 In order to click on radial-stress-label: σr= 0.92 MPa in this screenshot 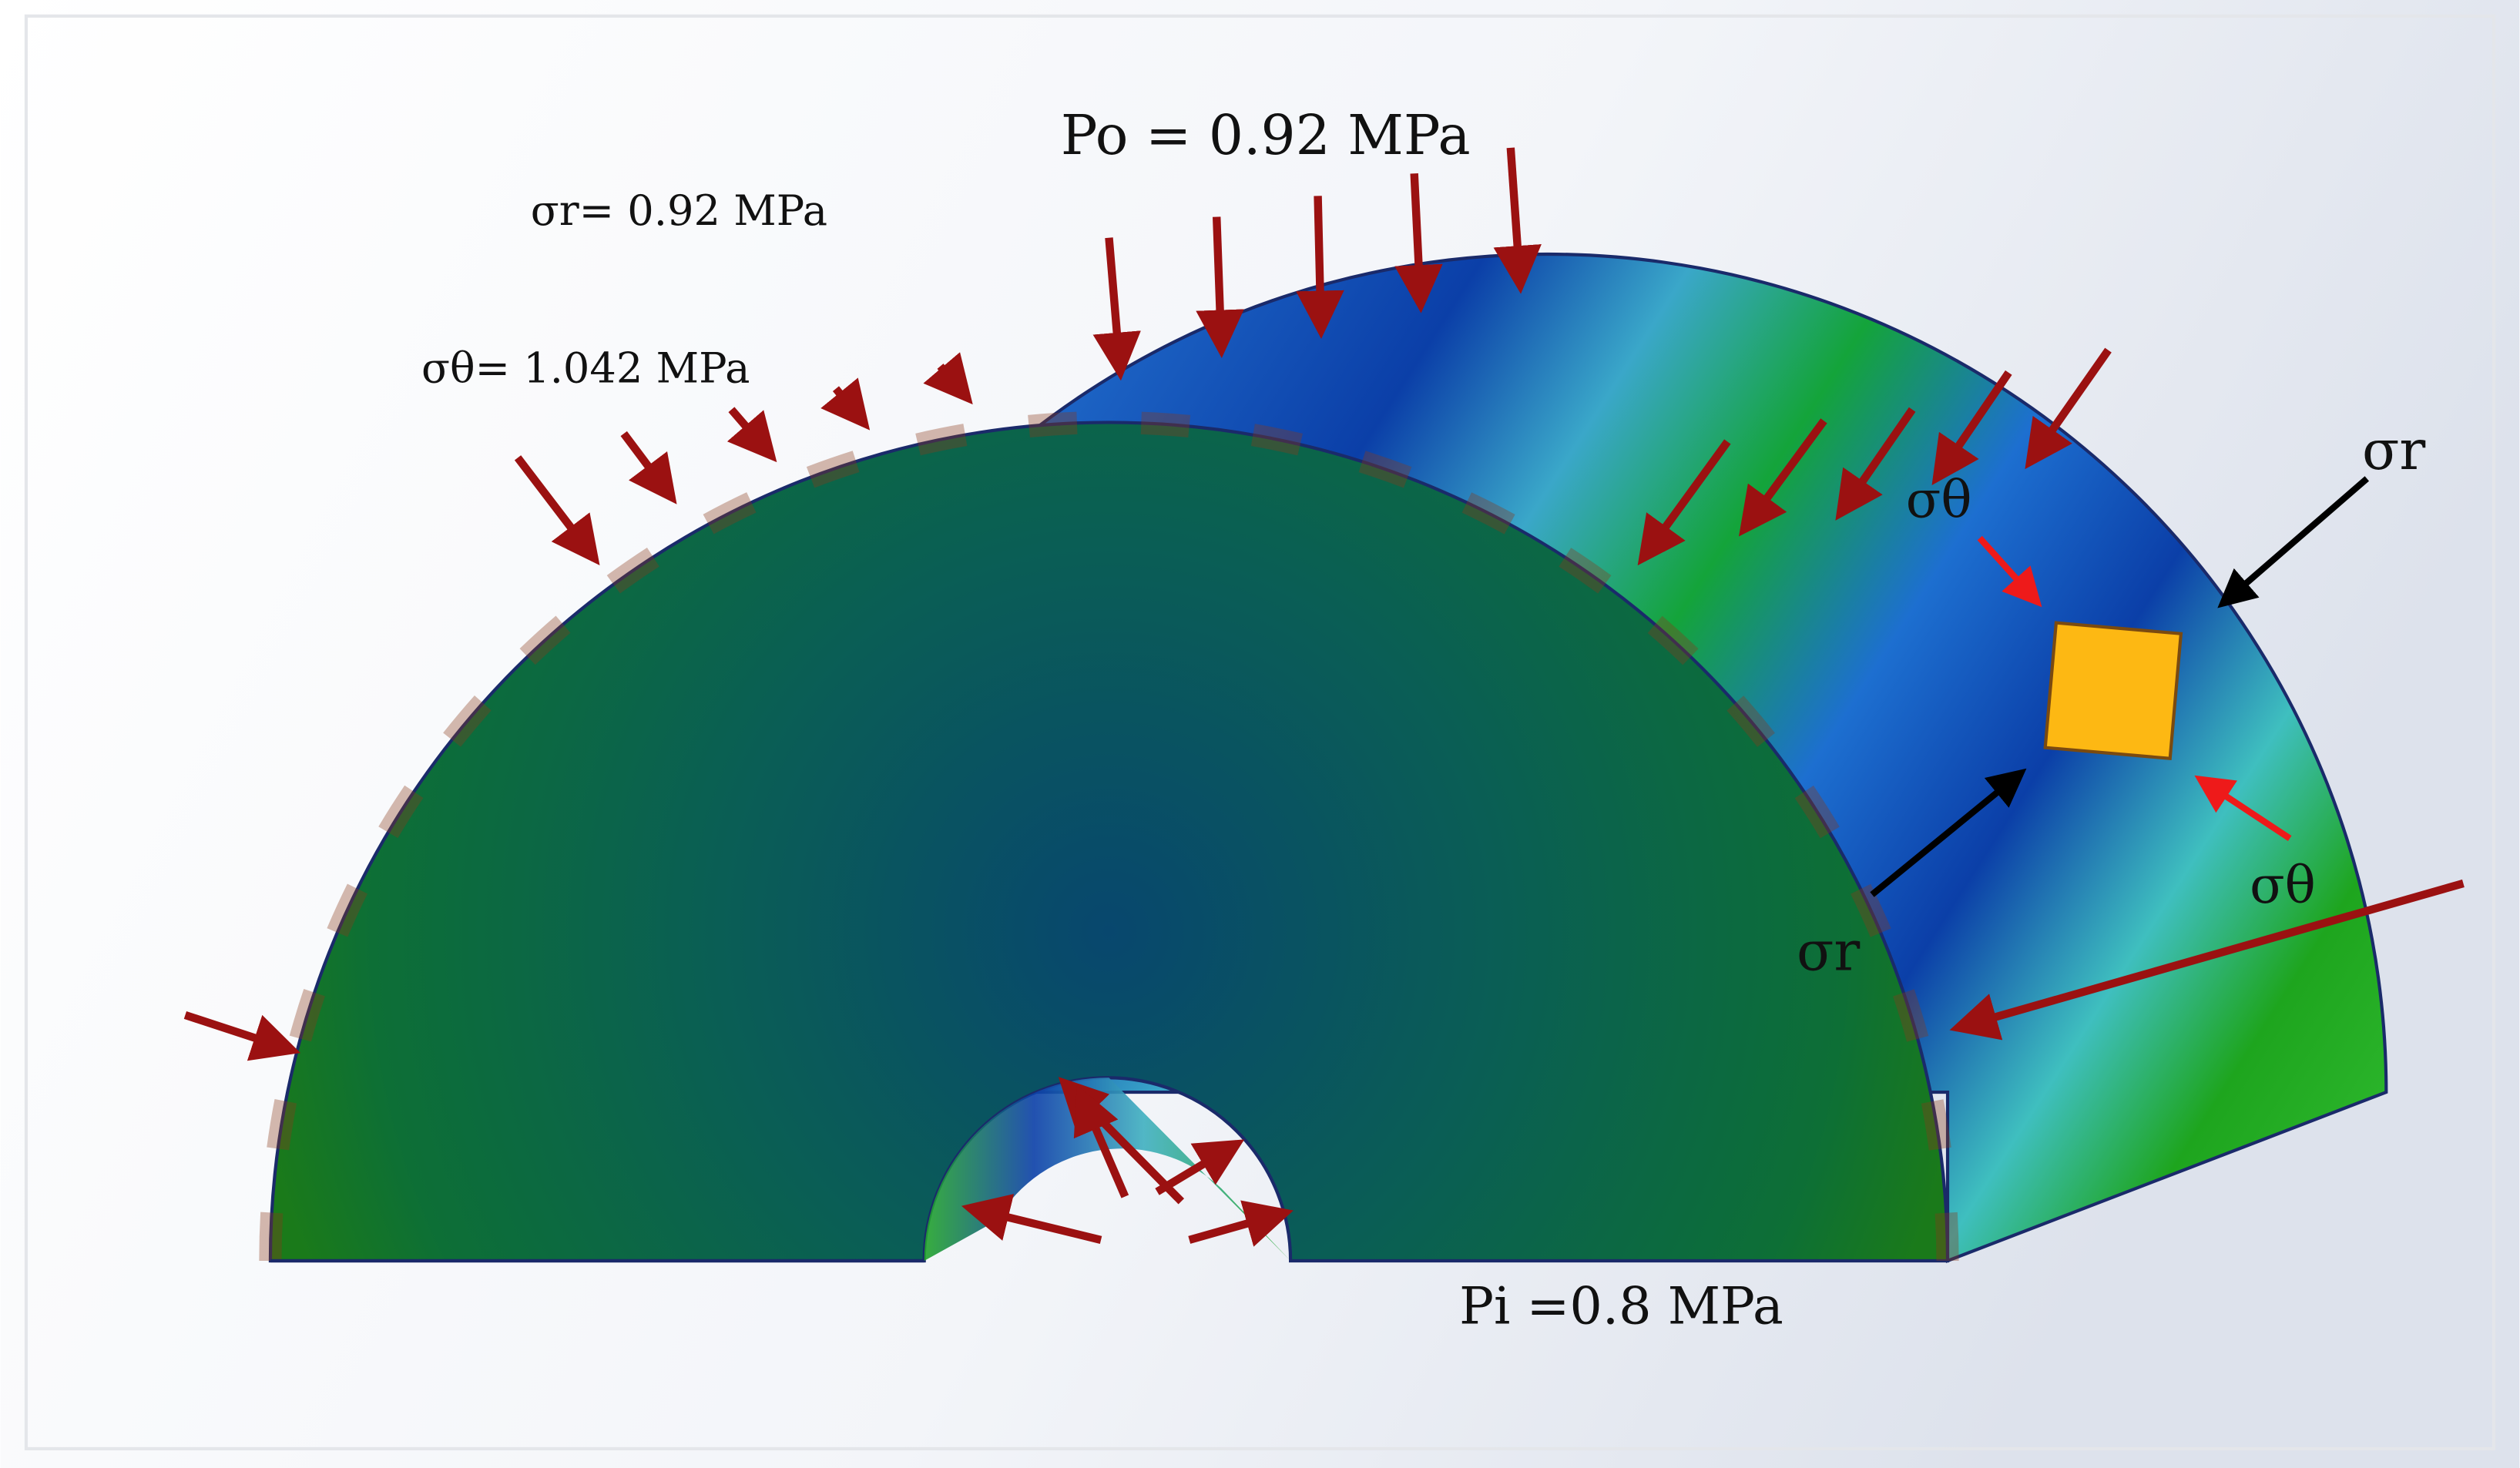, I will do `click(679, 210)`.